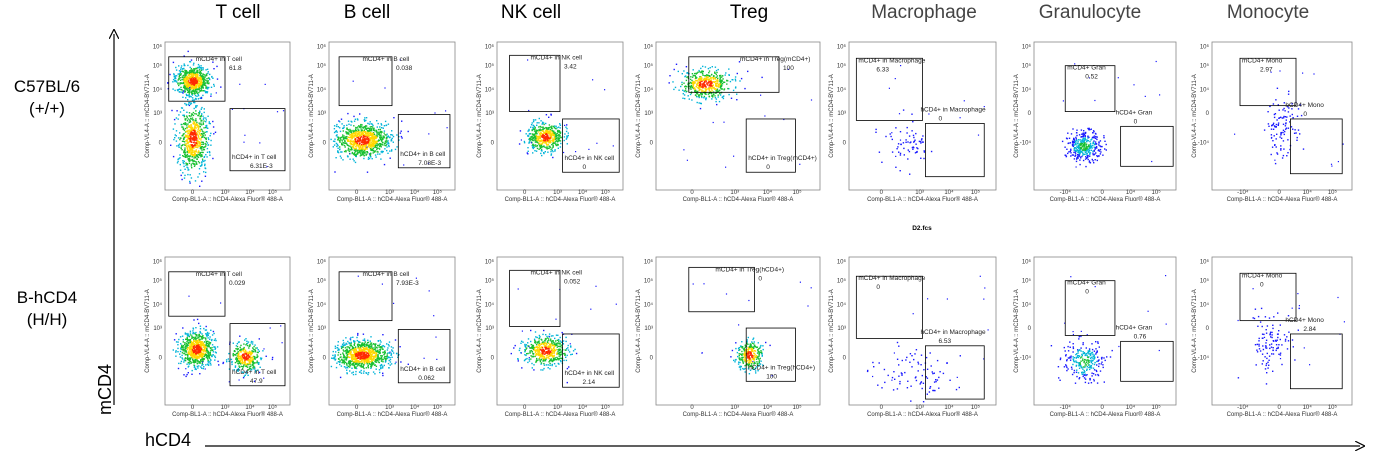  I want to click on event-dots, so click(1289, 118).